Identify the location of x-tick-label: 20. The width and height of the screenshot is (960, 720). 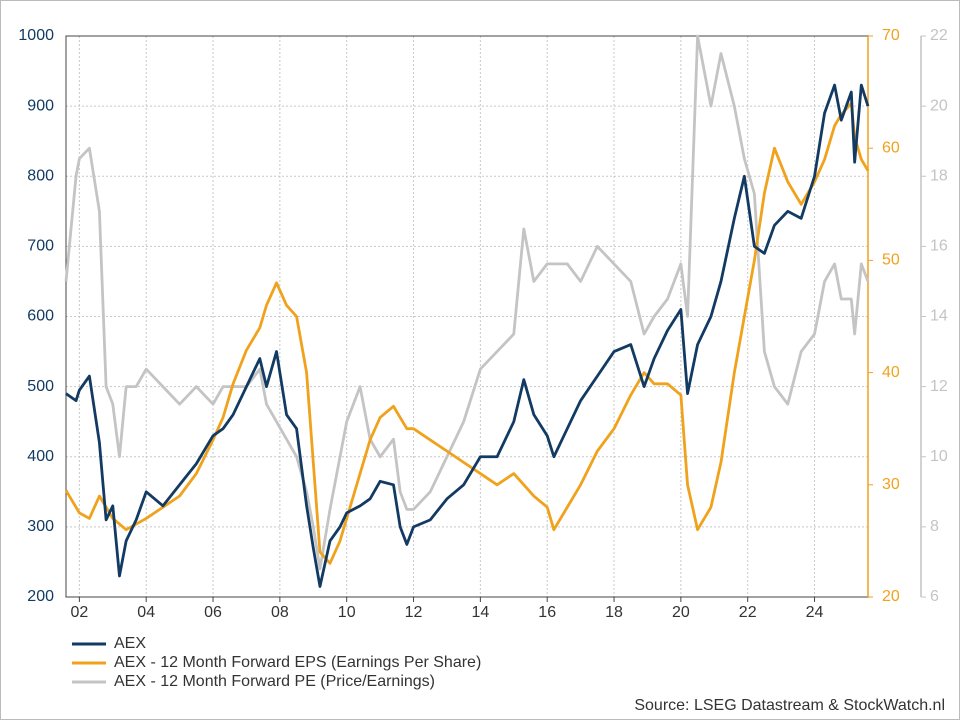
(681, 612).